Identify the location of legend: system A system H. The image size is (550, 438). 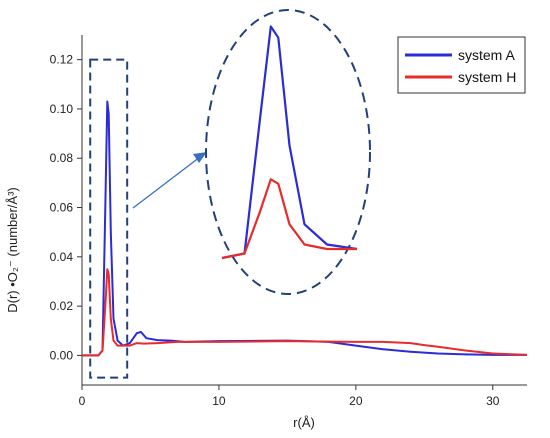
(461, 65).